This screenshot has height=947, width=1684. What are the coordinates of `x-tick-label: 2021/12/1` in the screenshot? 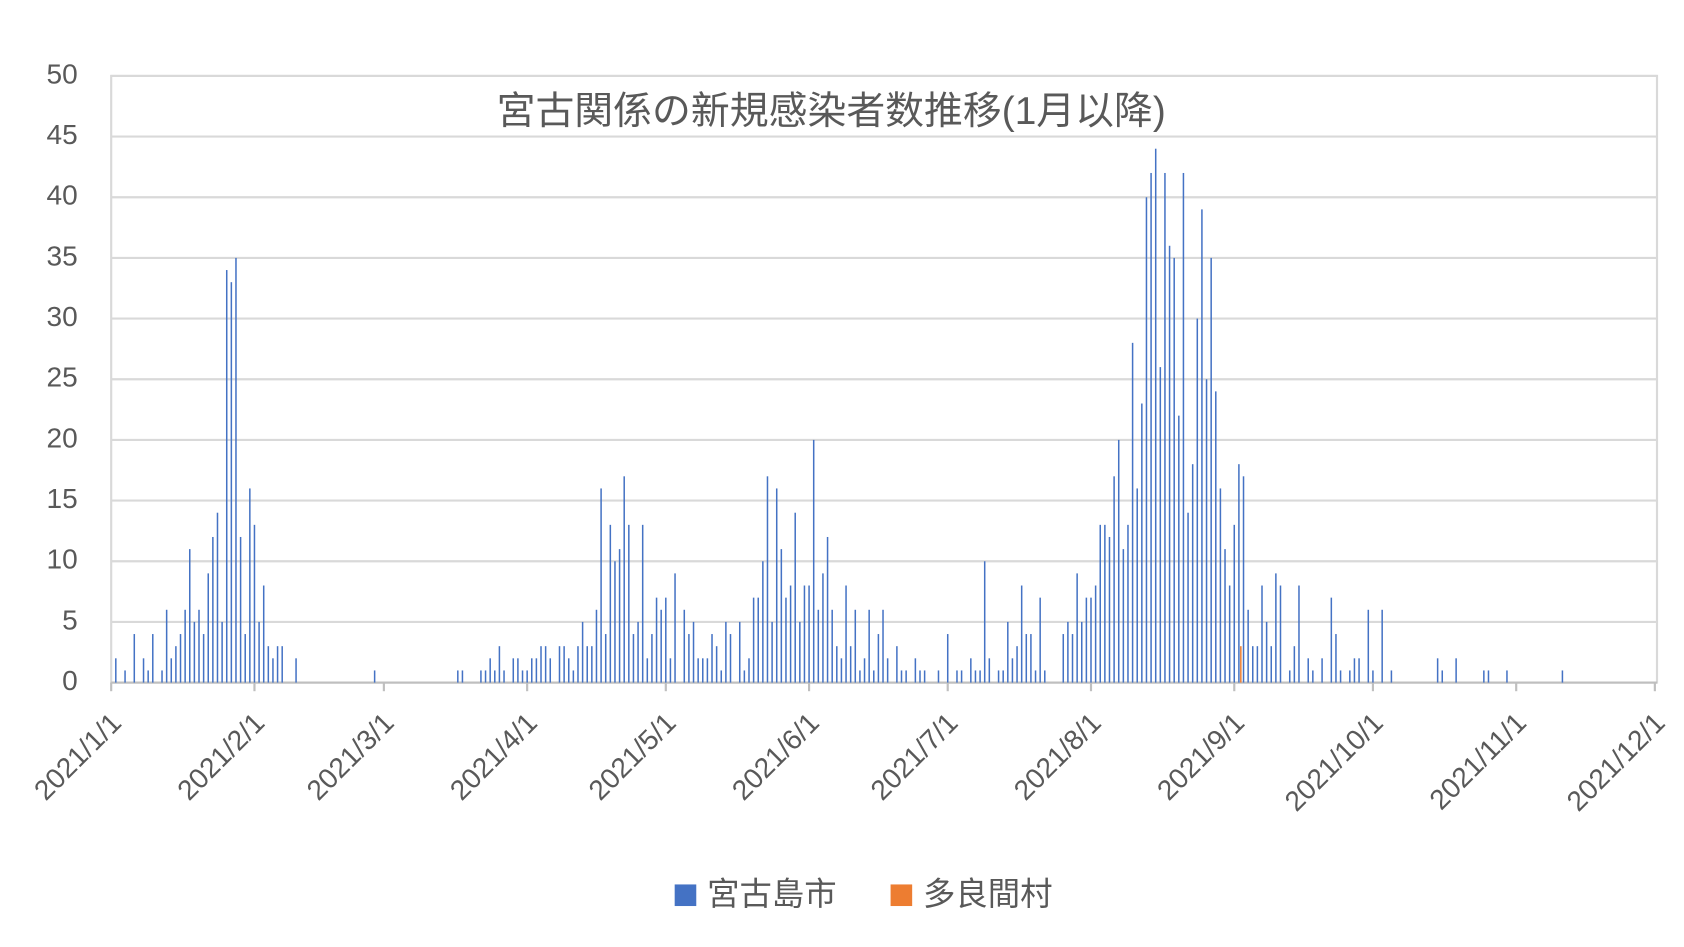 It's located at (1616, 762).